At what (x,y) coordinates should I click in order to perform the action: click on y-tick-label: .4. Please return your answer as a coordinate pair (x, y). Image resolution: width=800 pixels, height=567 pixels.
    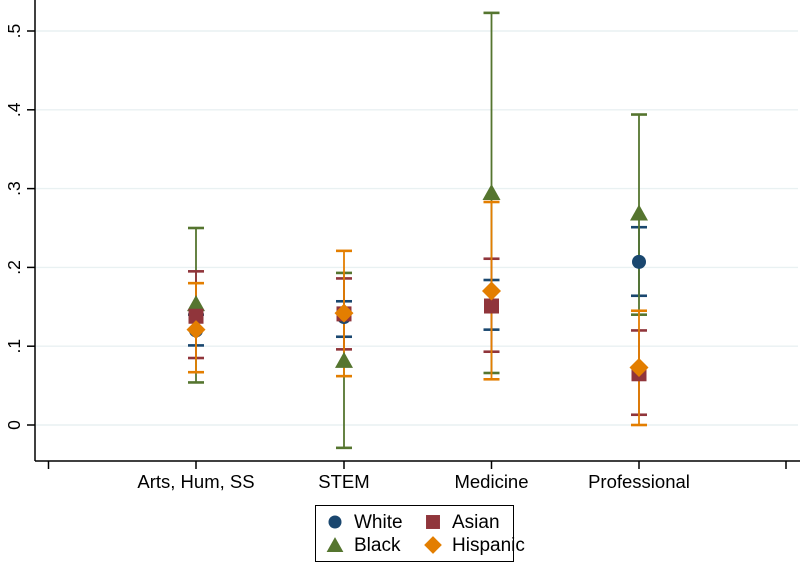
    Looking at the image, I should click on (14, 109).